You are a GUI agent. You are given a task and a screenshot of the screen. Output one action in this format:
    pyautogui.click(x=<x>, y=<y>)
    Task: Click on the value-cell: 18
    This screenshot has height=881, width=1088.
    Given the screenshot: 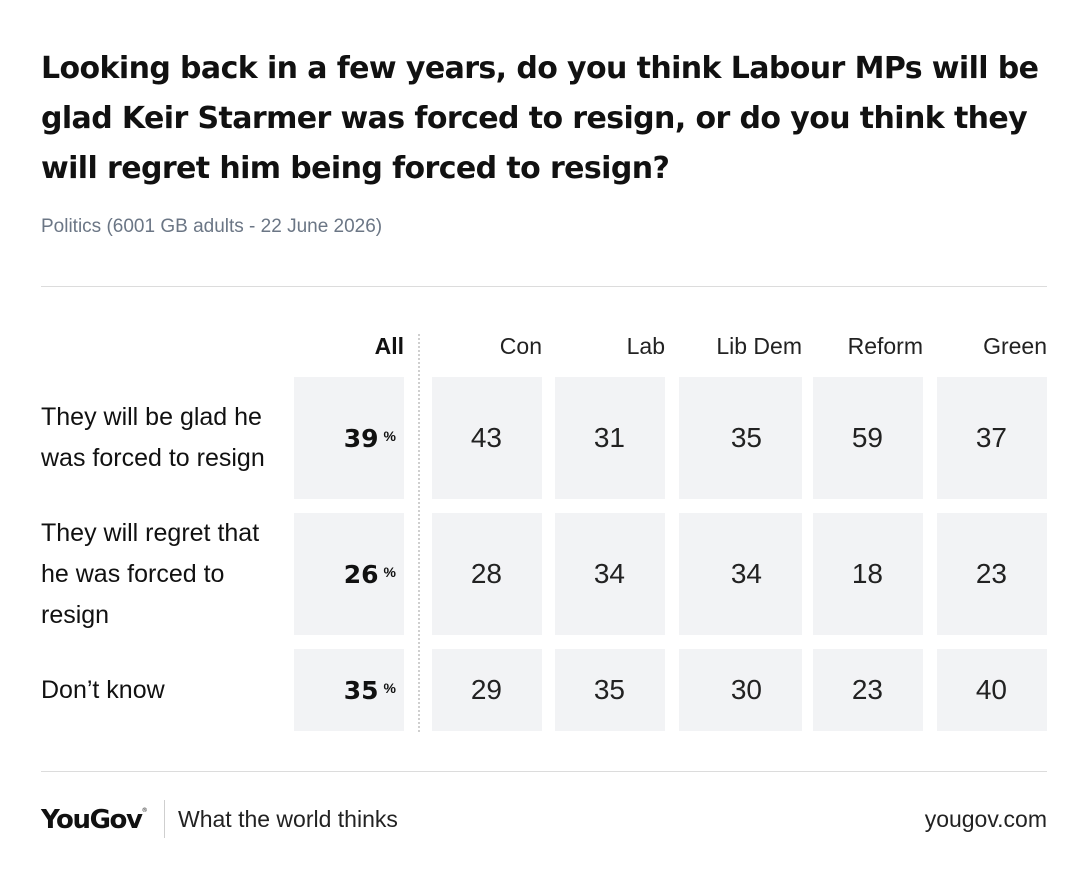 What is the action you would take?
    pyautogui.click(x=868, y=574)
    